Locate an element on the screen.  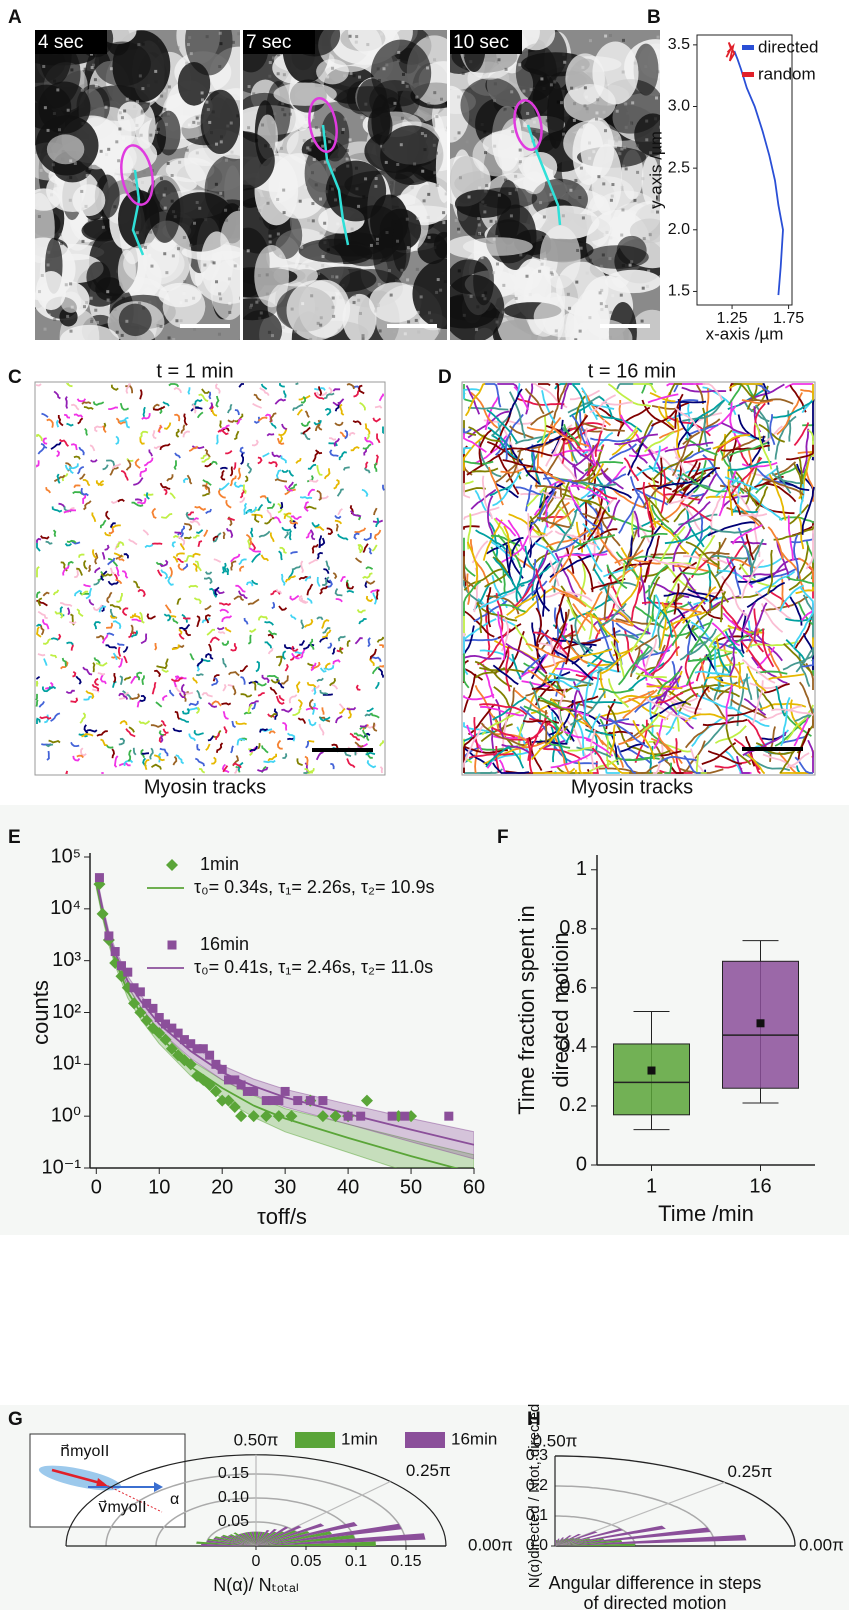
panel-letter: B is located at coordinates (654, 17).